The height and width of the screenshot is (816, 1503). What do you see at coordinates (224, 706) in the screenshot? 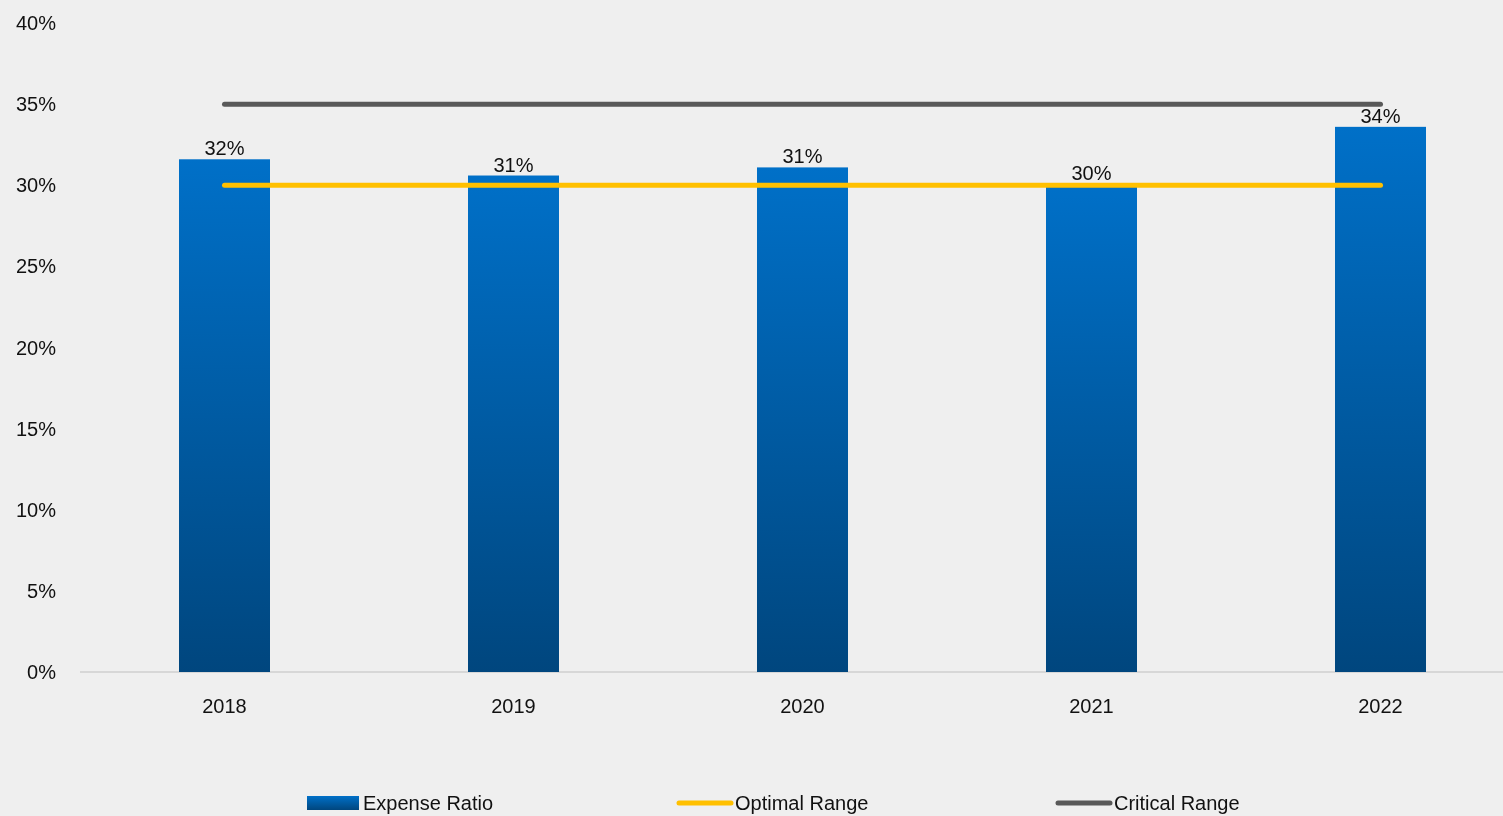
I see `x-tick-label: 2018` at bounding box center [224, 706].